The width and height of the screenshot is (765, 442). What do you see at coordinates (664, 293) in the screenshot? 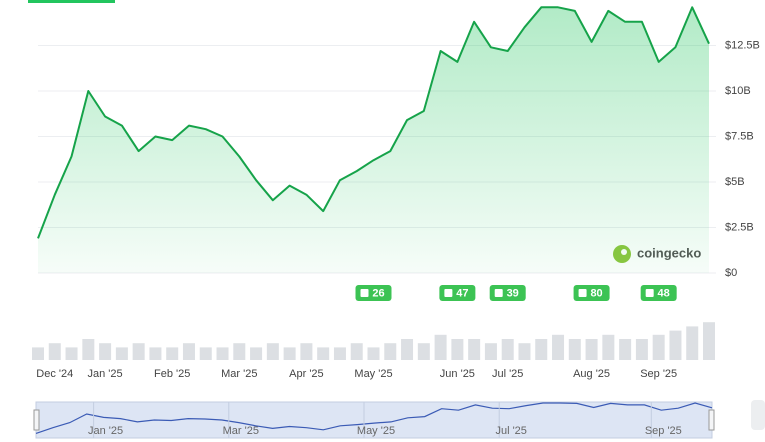
I see `badge-count: 48` at bounding box center [664, 293].